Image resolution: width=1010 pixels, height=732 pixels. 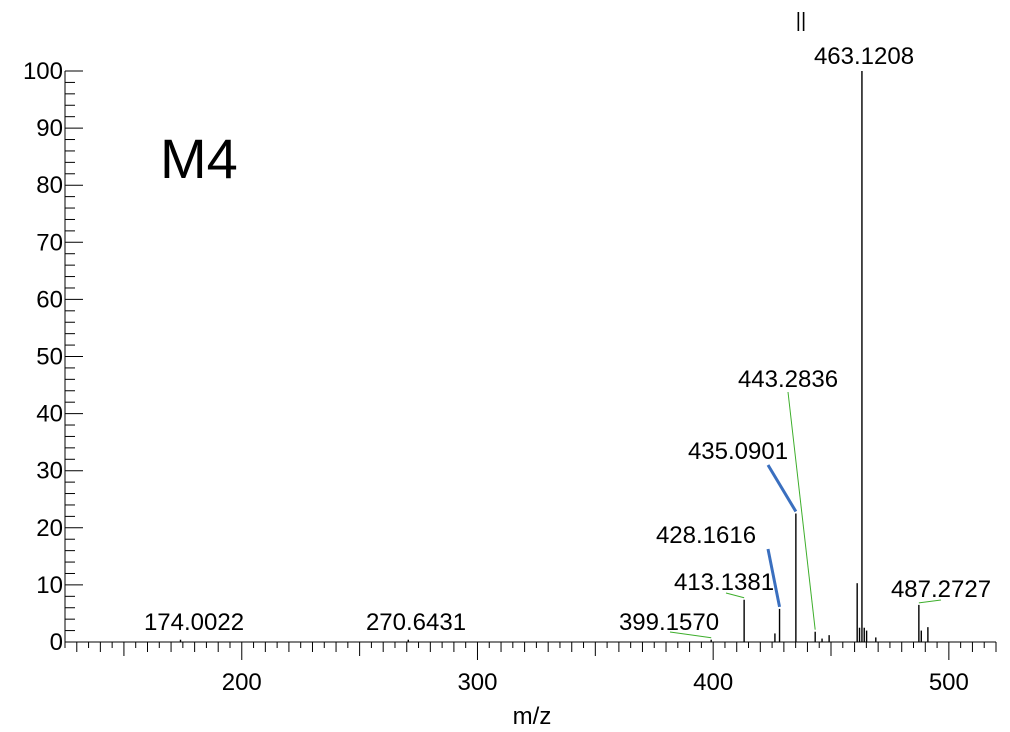 I want to click on peak-label: 413.1381, so click(x=724, y=582).